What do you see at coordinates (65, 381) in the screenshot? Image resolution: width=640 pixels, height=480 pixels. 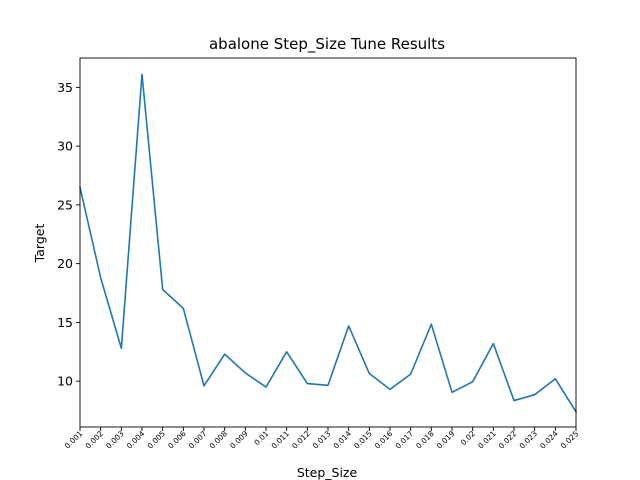 I see `y-tick-label: 10` at bounding box center [65, 381].